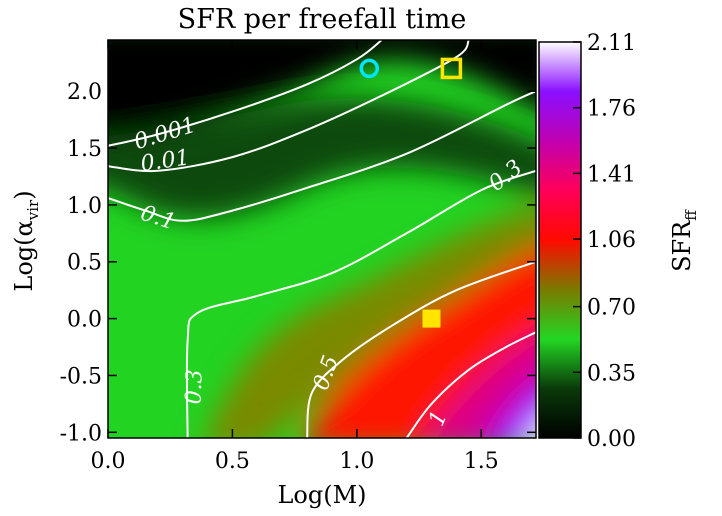 The width and height of the screenshot is (722, 516). I want to click on y-tick-label: -1.0, so click(81, 433).